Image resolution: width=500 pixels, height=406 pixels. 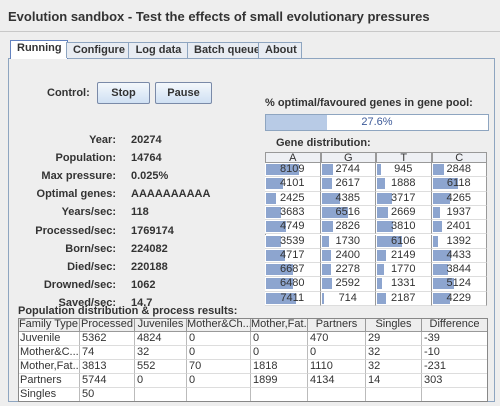 I want to click on button: Pause, so click(x=183, y=93).